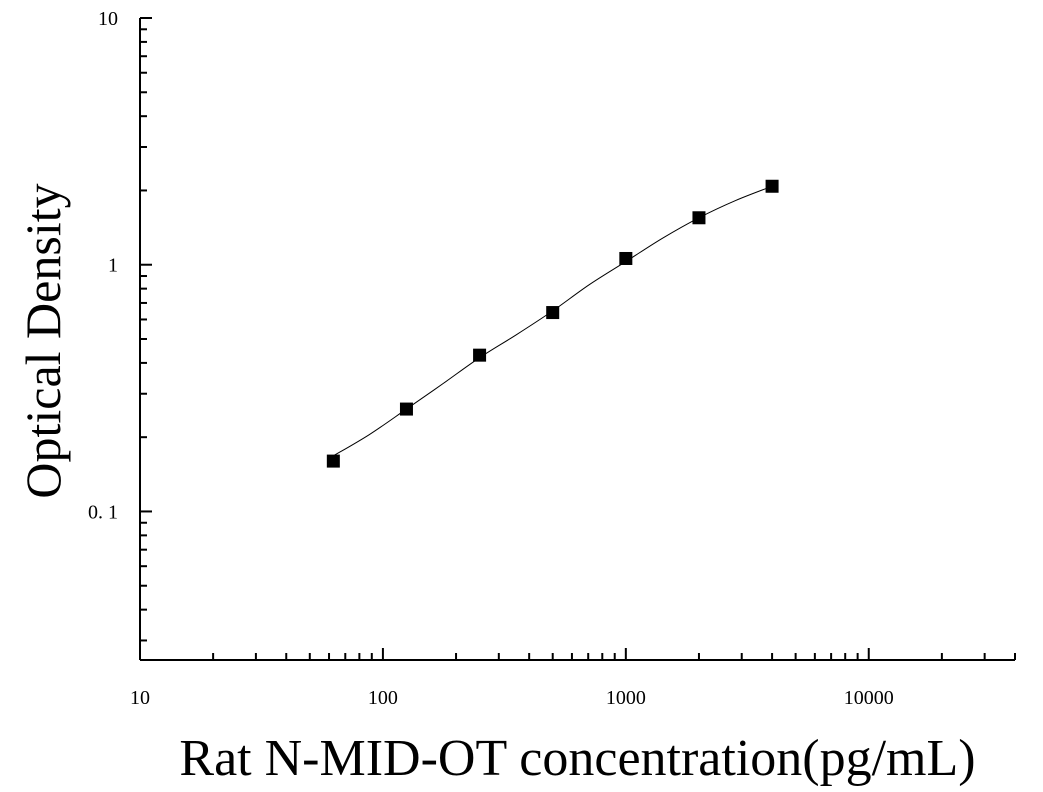 Image resolution: width=1043 pixels, height=792 pixels. Describe the element at coordinates (140, 698) in the screenshot. I see `x-tick-label: 10` at that location.